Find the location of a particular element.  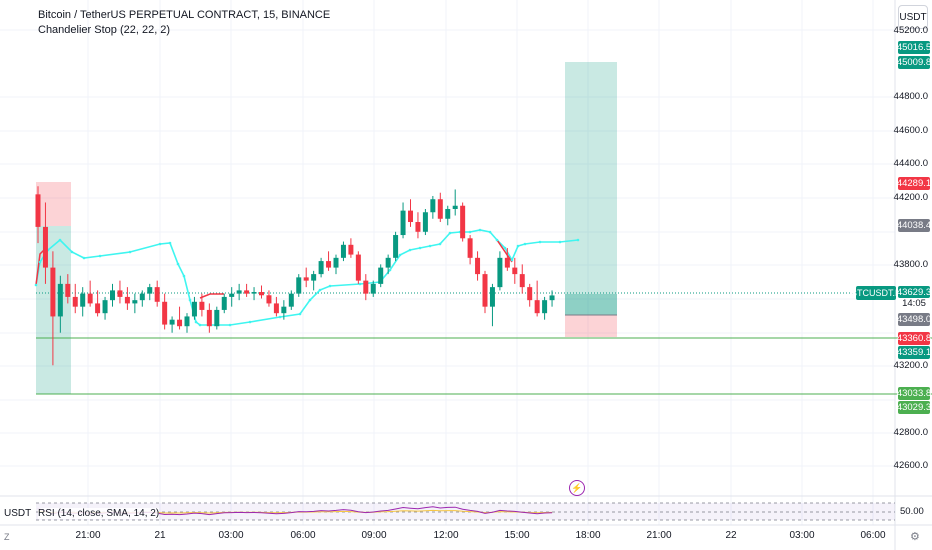

price-tick: 42600.0 is located at coordinates (910, 465).